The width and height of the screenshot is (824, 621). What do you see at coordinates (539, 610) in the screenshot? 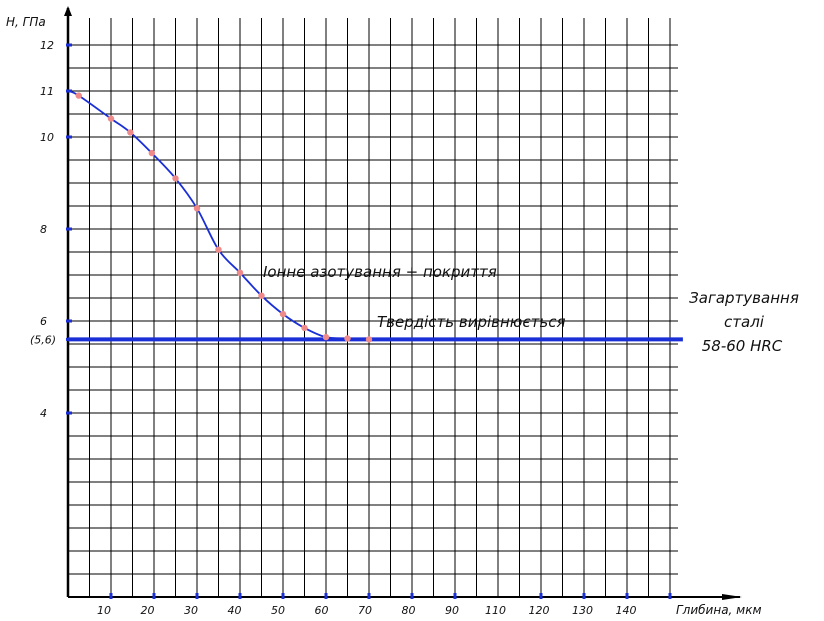
I see `x-tick-label: 120` at bounding box center [539, 610].